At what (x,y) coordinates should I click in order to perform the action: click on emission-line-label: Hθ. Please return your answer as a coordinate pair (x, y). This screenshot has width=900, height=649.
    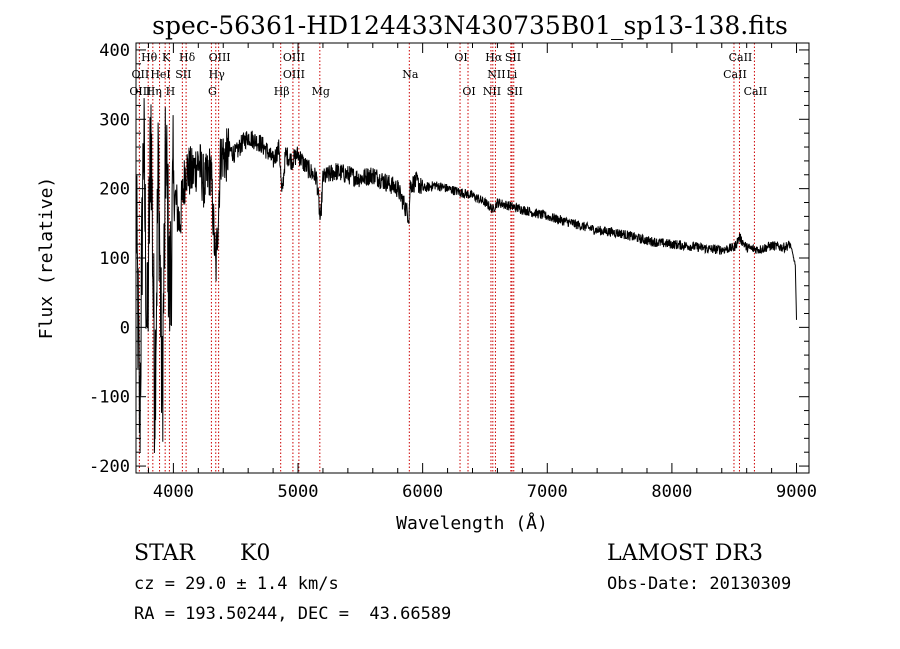
    Looking at the image, I should click on (149, 57).